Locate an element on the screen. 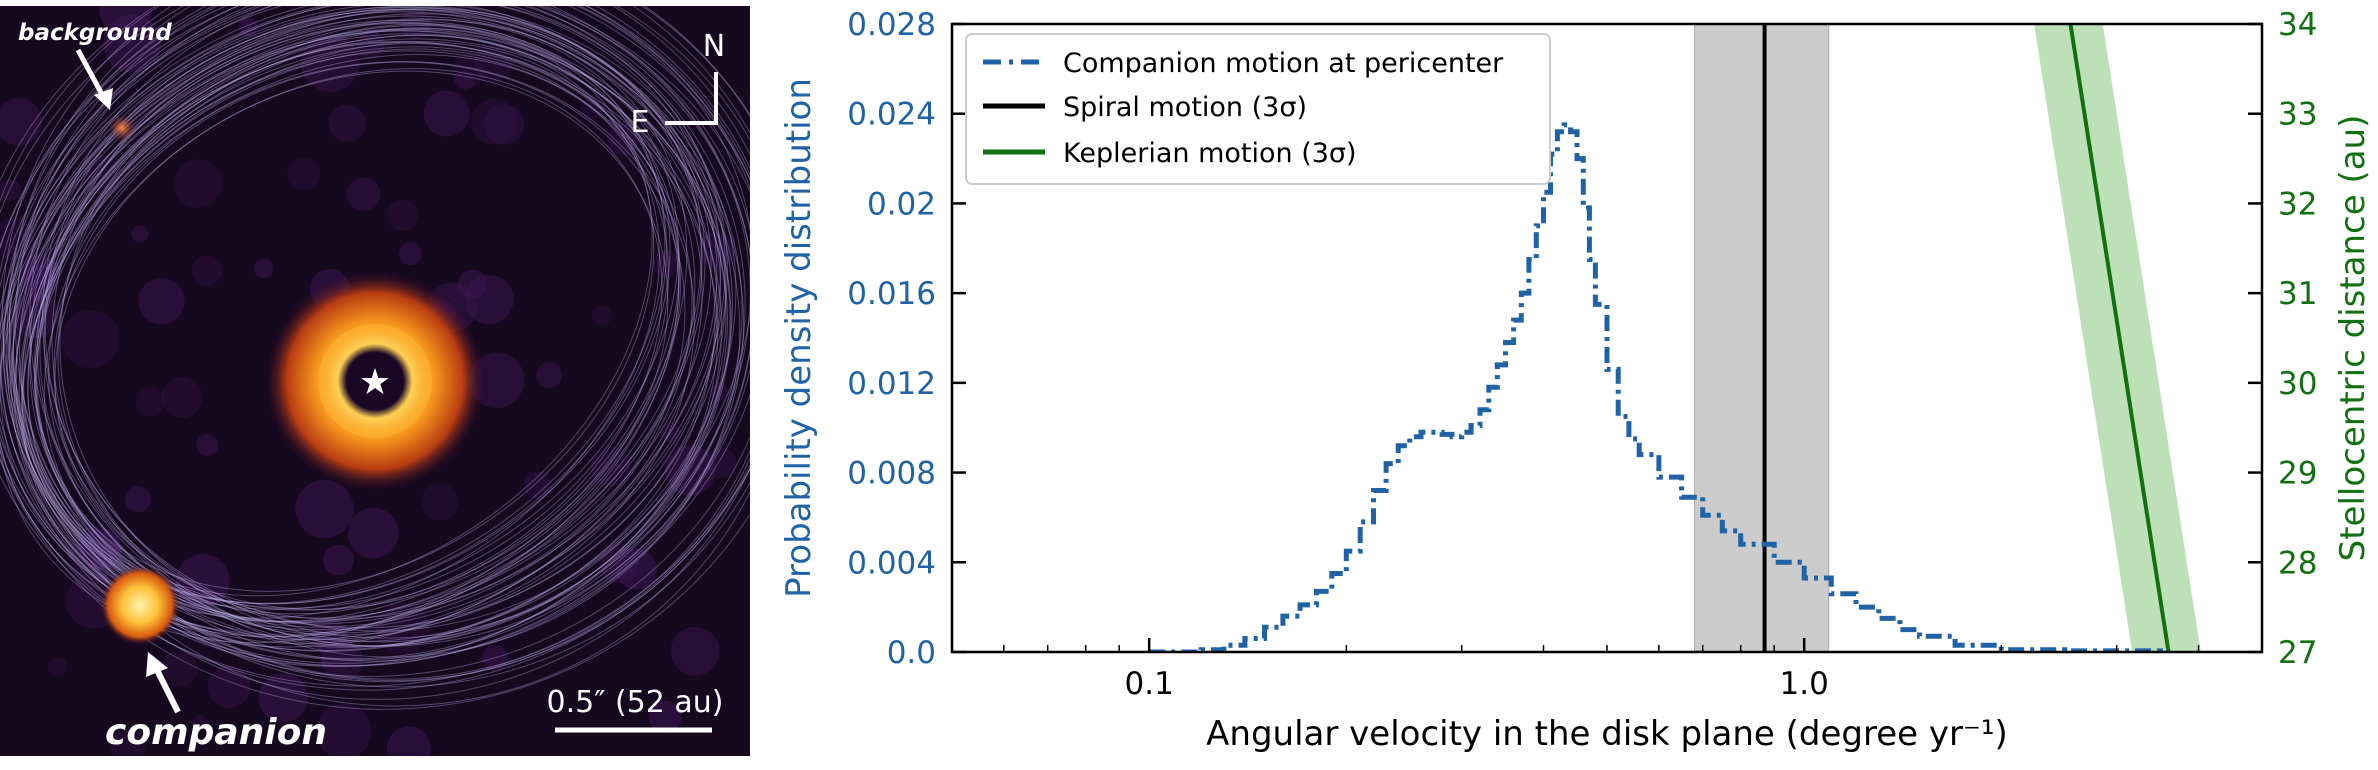 Image resolution: width=2378 pixels, height=770 pixels. companion-blob is located at coordinates (140, 605).